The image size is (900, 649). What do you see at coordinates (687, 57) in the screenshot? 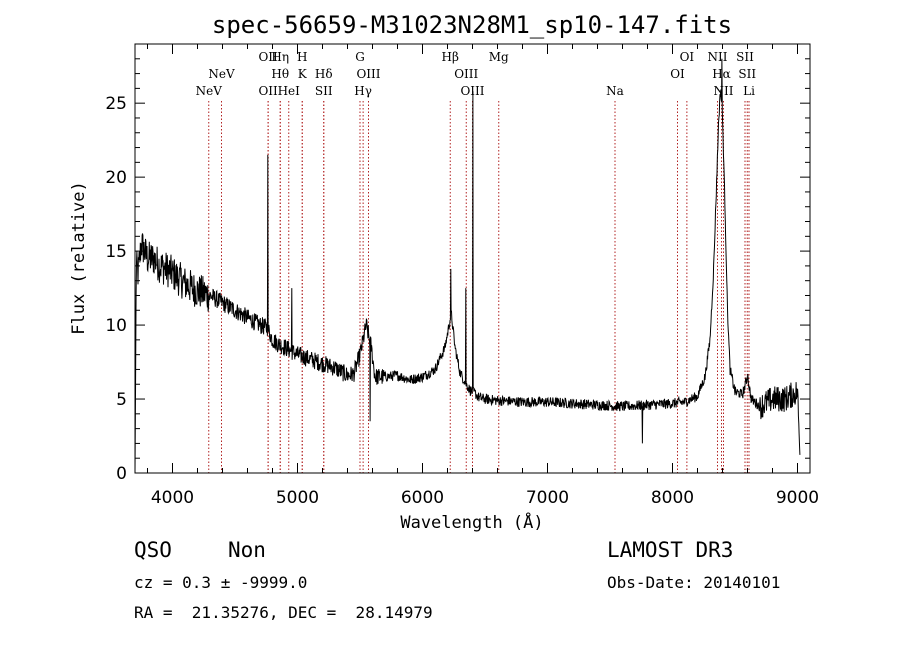
I see `line-label-20: OI` at bounding box center [687, 57].